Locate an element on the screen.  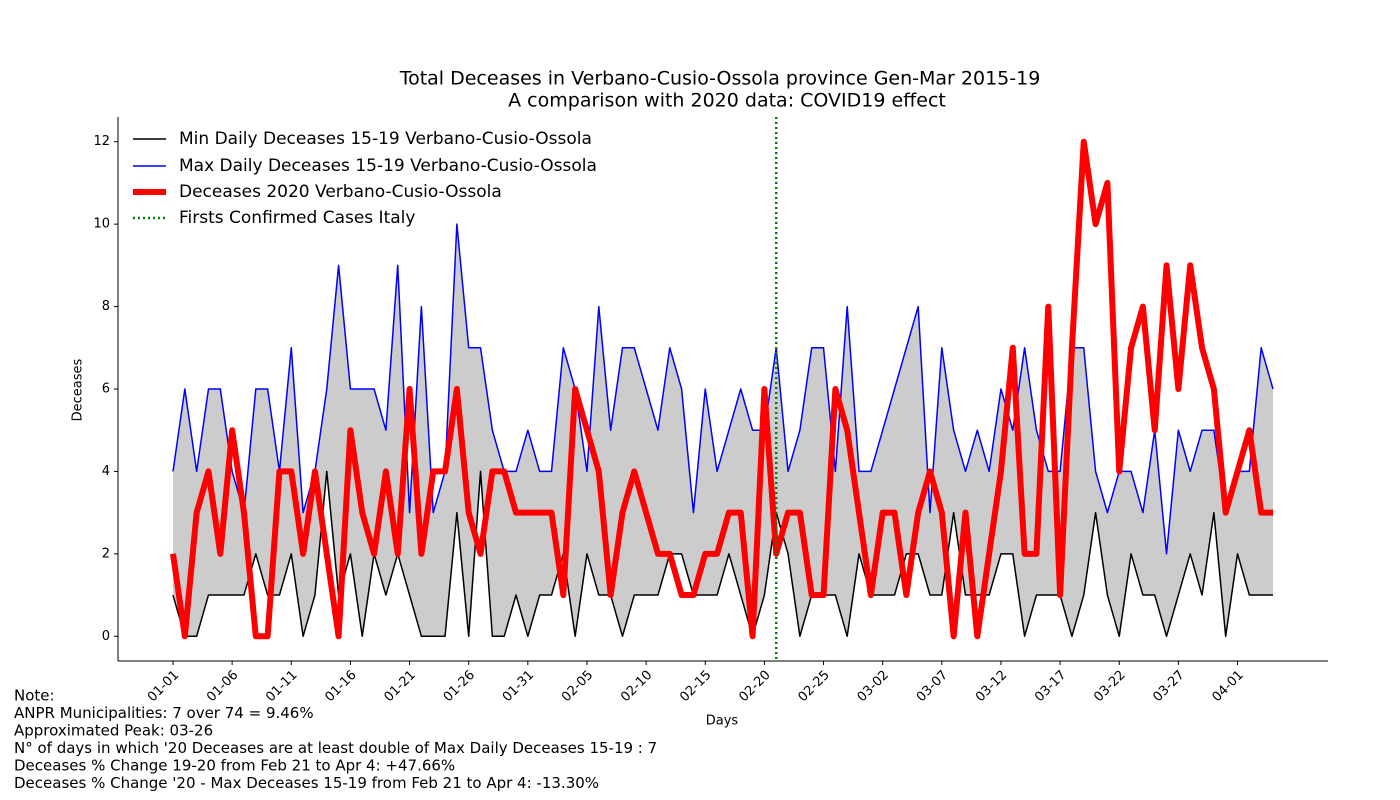
y-tick-label: 0 is located at coordinates (106, 636).